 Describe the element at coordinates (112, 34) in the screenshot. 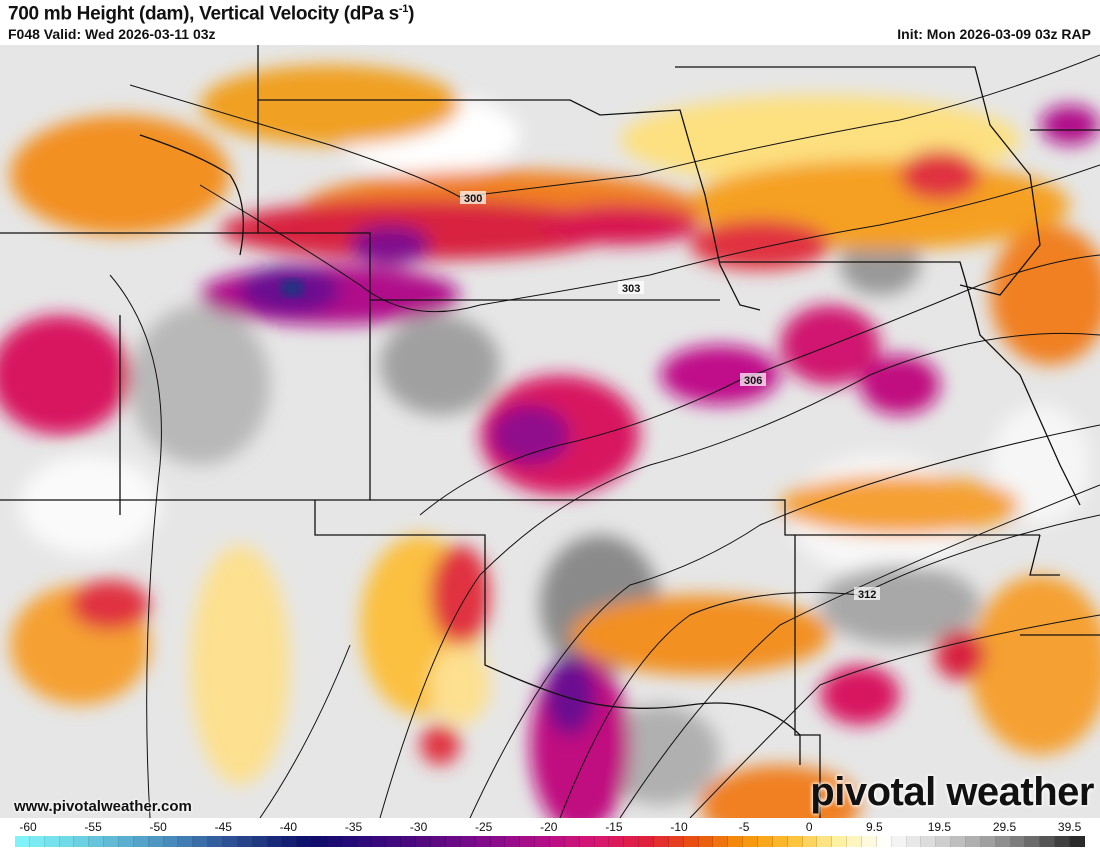

I see `valid-time: F048 Valid: Wed 2026-03-11 03z` at that location.